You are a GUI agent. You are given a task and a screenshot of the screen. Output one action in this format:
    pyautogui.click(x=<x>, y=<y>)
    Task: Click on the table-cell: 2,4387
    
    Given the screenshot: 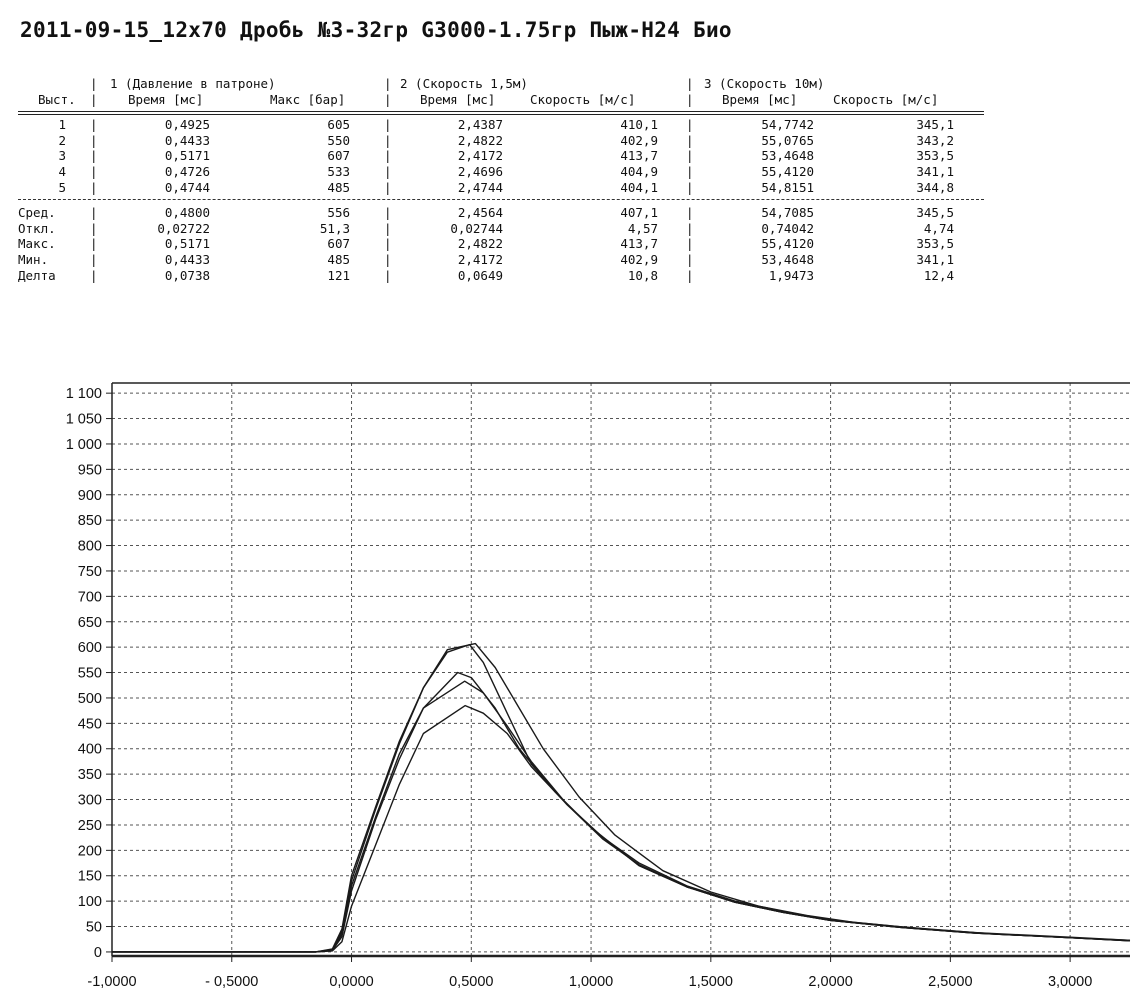 What is the action you would take?
    pyautogui.click(x=480, y=125)
    